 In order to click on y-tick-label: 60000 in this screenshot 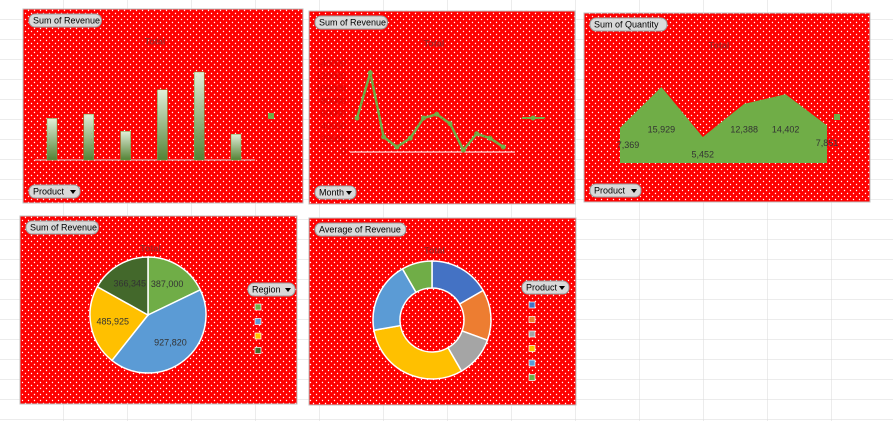, I will do `click(333, 114)`.